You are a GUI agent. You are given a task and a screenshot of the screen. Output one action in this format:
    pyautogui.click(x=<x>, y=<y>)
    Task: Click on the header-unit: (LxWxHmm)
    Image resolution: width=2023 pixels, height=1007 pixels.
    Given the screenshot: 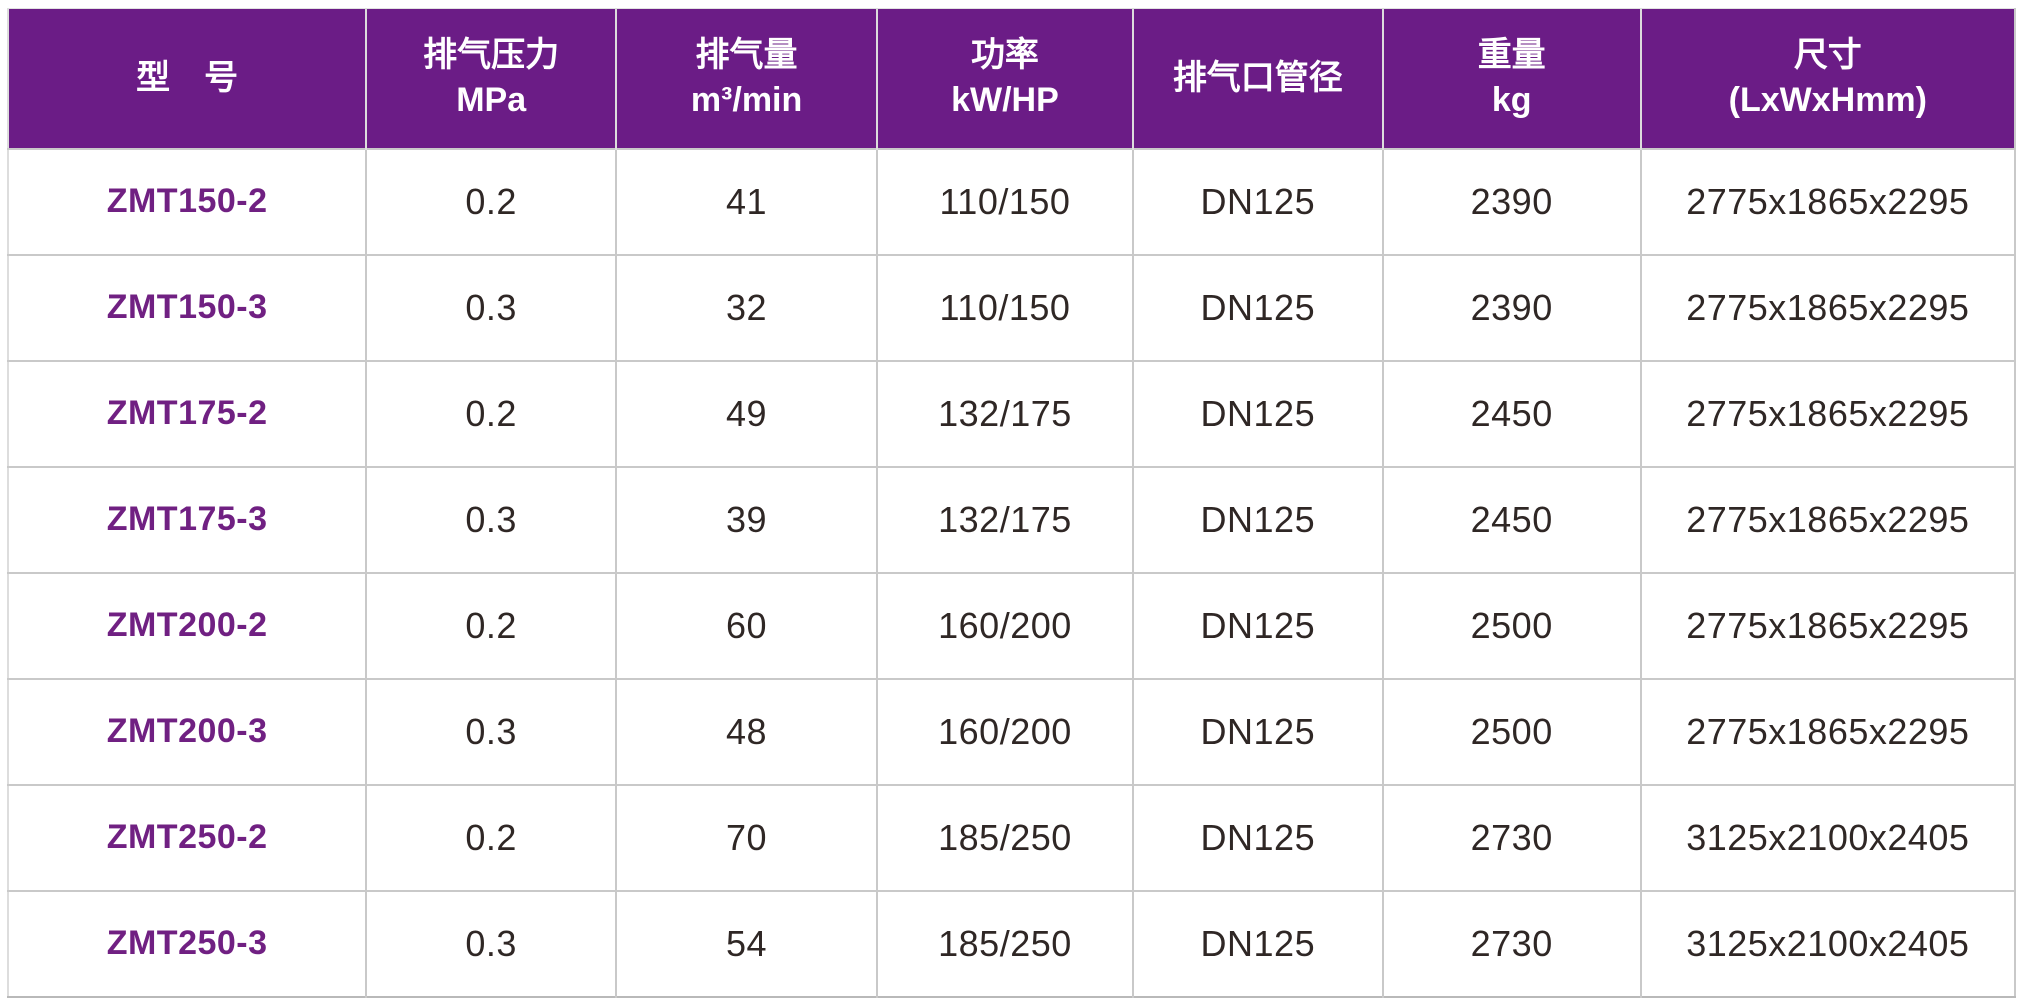 What is the action you would take?
    pyautogui.click(x=1827, y=100)
    